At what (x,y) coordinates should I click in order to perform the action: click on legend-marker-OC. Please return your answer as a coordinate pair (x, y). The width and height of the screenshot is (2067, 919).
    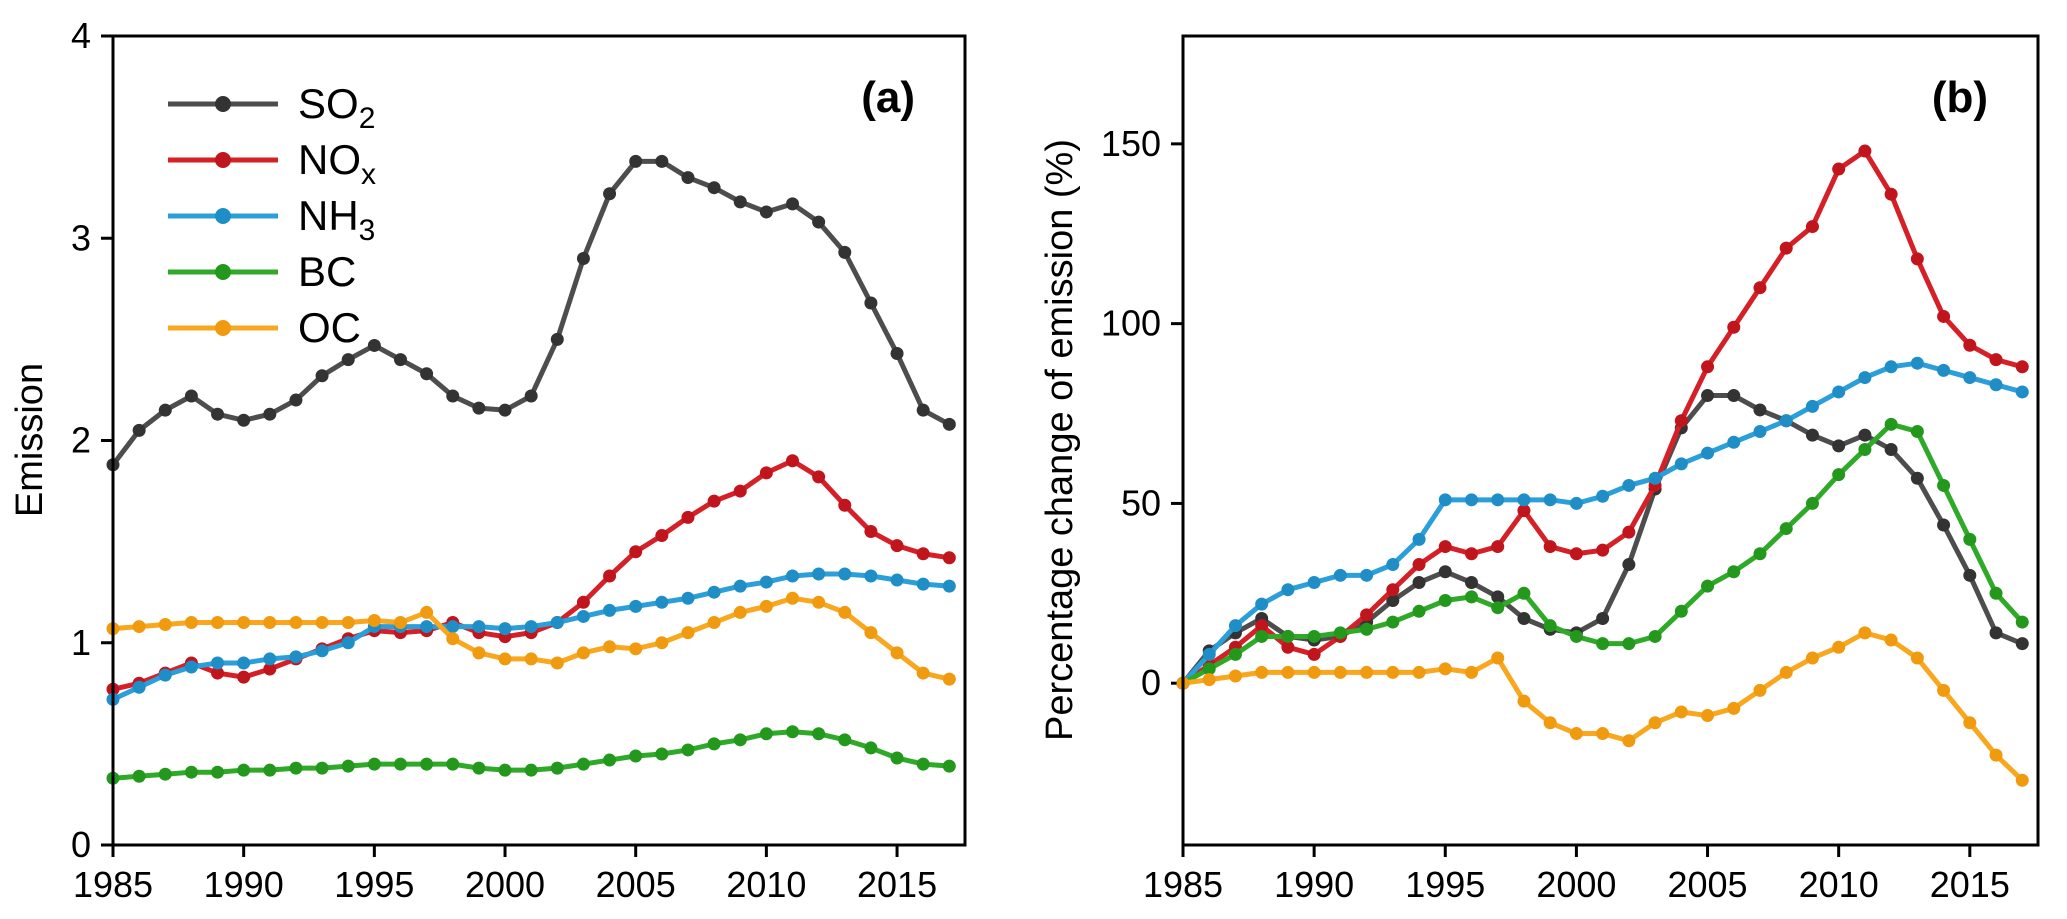
    Looking at the image, I should click on (223, 328).